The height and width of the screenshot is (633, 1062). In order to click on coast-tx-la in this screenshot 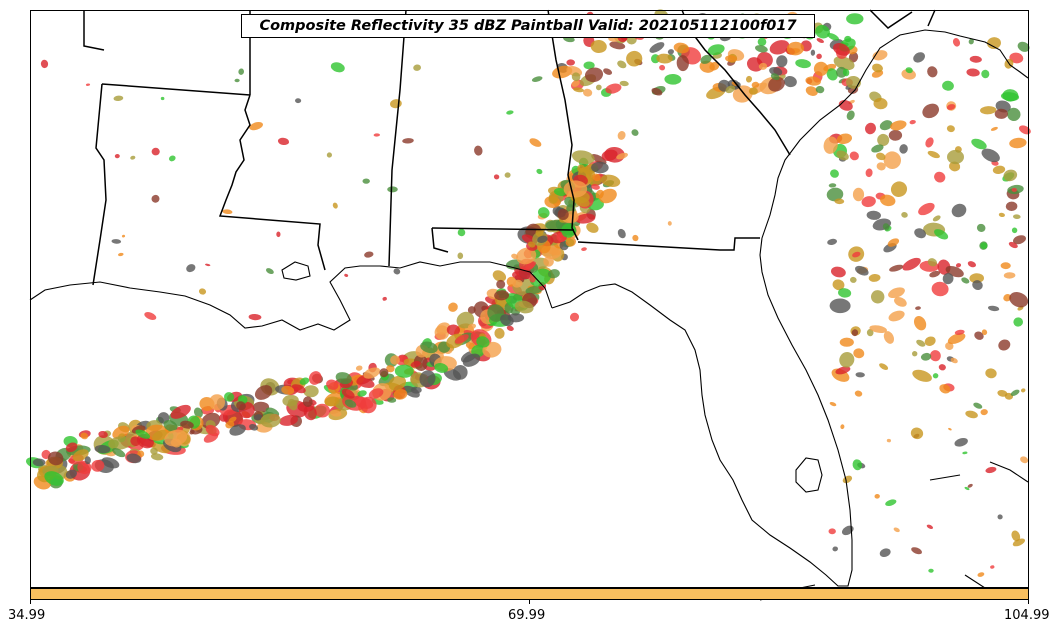, I will do `click(291, 296)`.